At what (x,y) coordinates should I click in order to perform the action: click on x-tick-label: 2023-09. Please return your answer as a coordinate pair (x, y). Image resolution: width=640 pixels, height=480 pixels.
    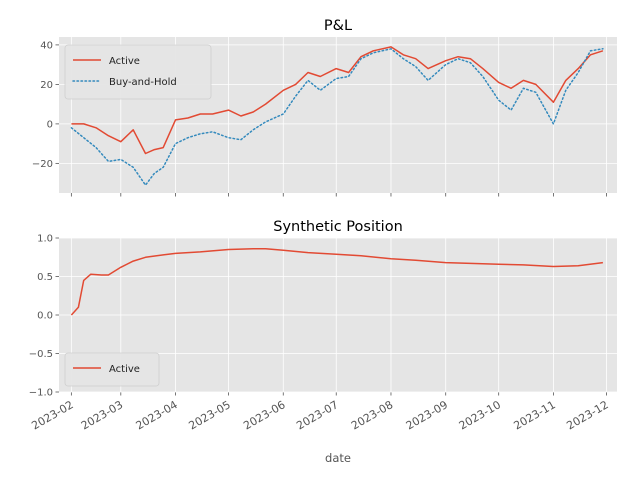
    Looking at the image, I should click on (427, 415).